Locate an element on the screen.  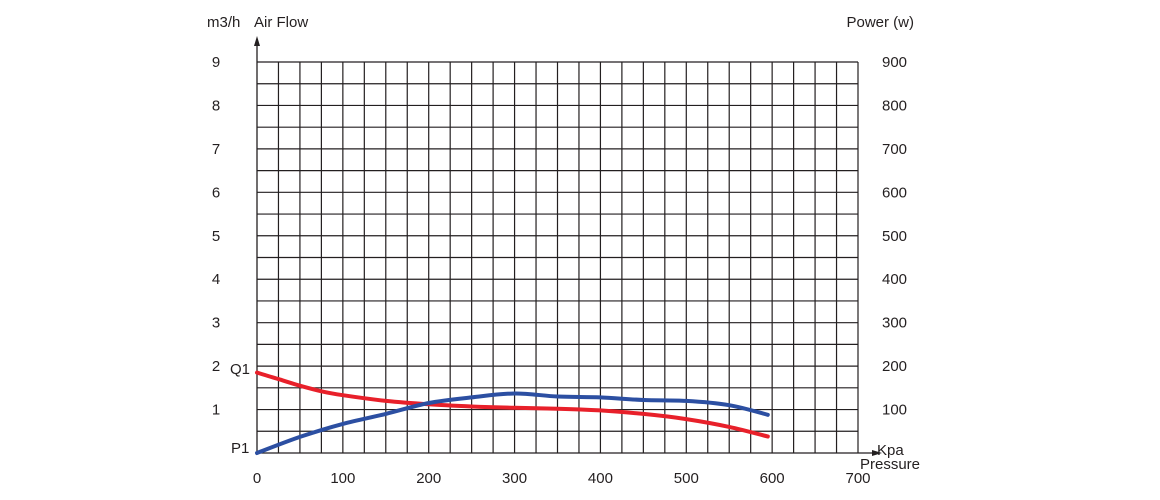
y-left-label: Air Flow is located at coordinates (281, 22).